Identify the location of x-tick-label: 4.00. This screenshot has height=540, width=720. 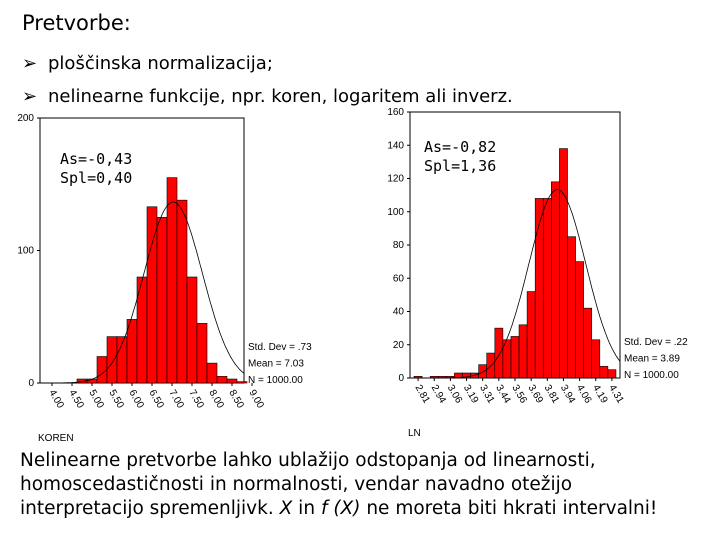
(55, 399).